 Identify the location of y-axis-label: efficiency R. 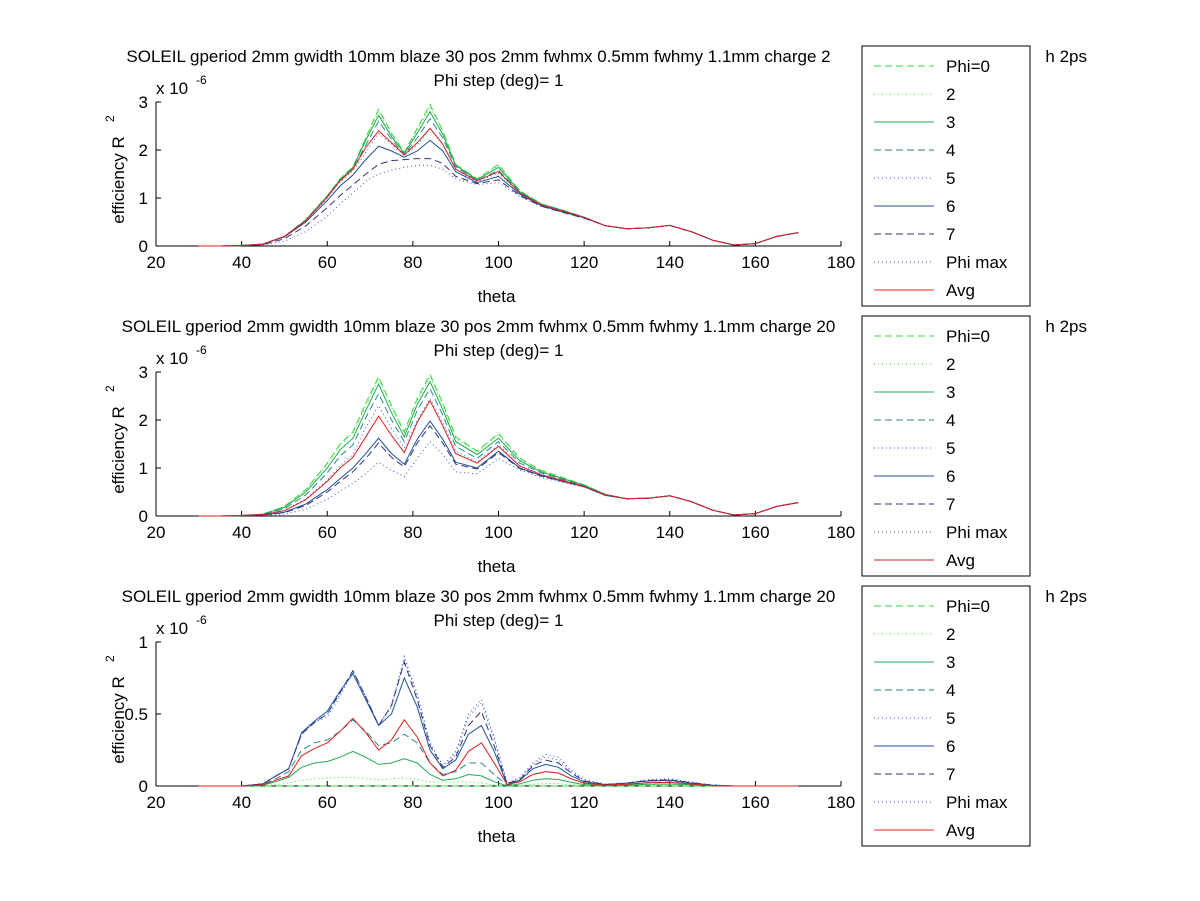
(118, 720).